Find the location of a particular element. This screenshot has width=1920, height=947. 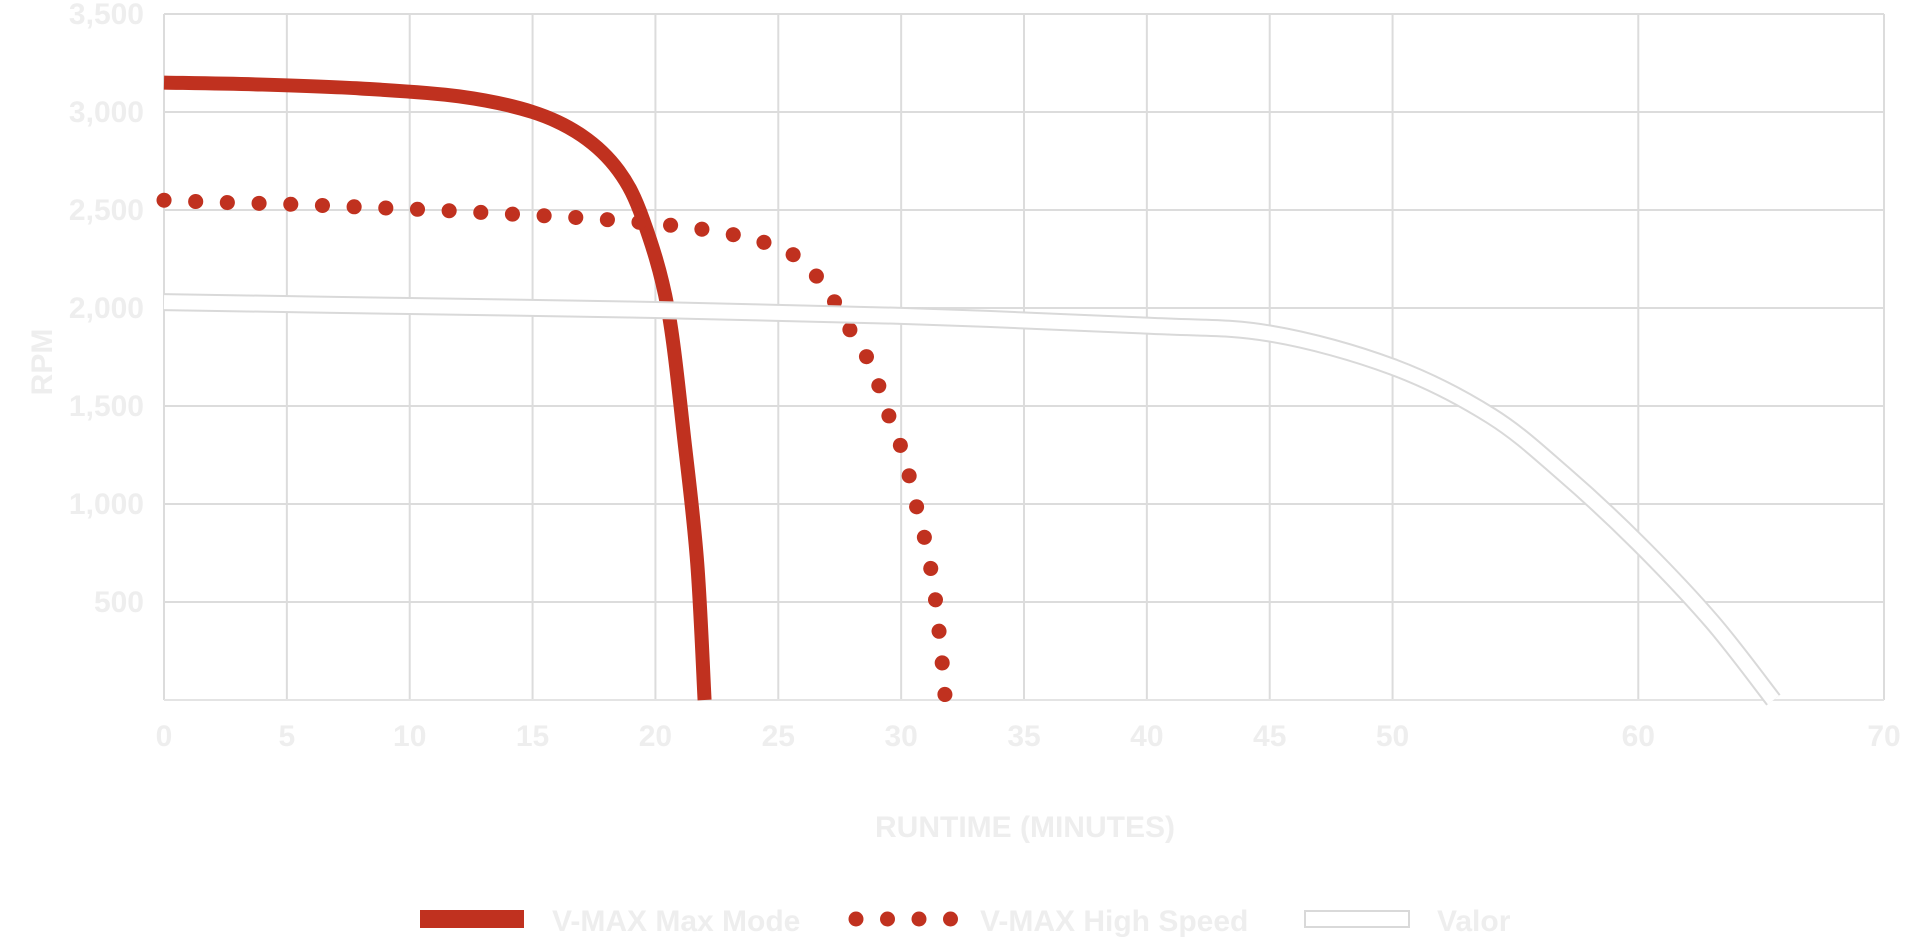

legend-item: V-MAX Max Mode is located at coordinates (610, 921).